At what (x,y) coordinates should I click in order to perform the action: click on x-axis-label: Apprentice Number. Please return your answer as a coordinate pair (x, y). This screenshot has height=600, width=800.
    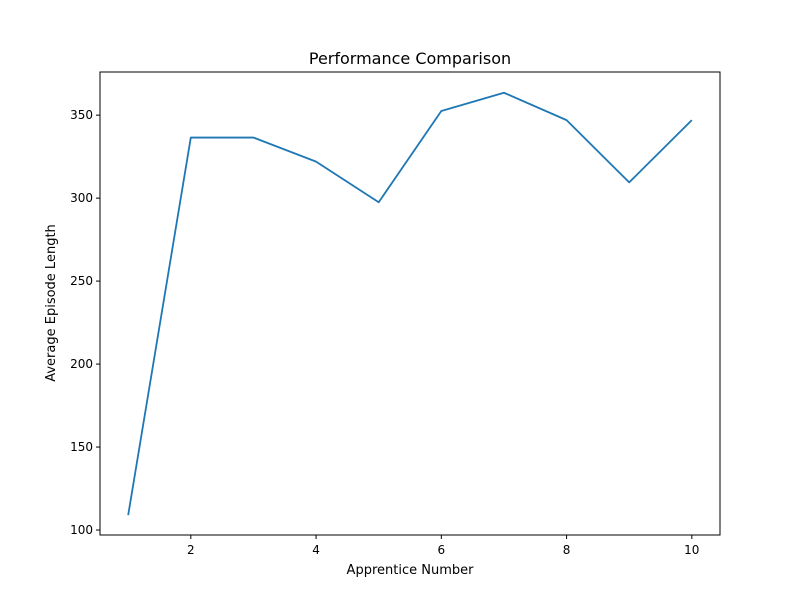
    Looking at the image, I should click on (411, 570).